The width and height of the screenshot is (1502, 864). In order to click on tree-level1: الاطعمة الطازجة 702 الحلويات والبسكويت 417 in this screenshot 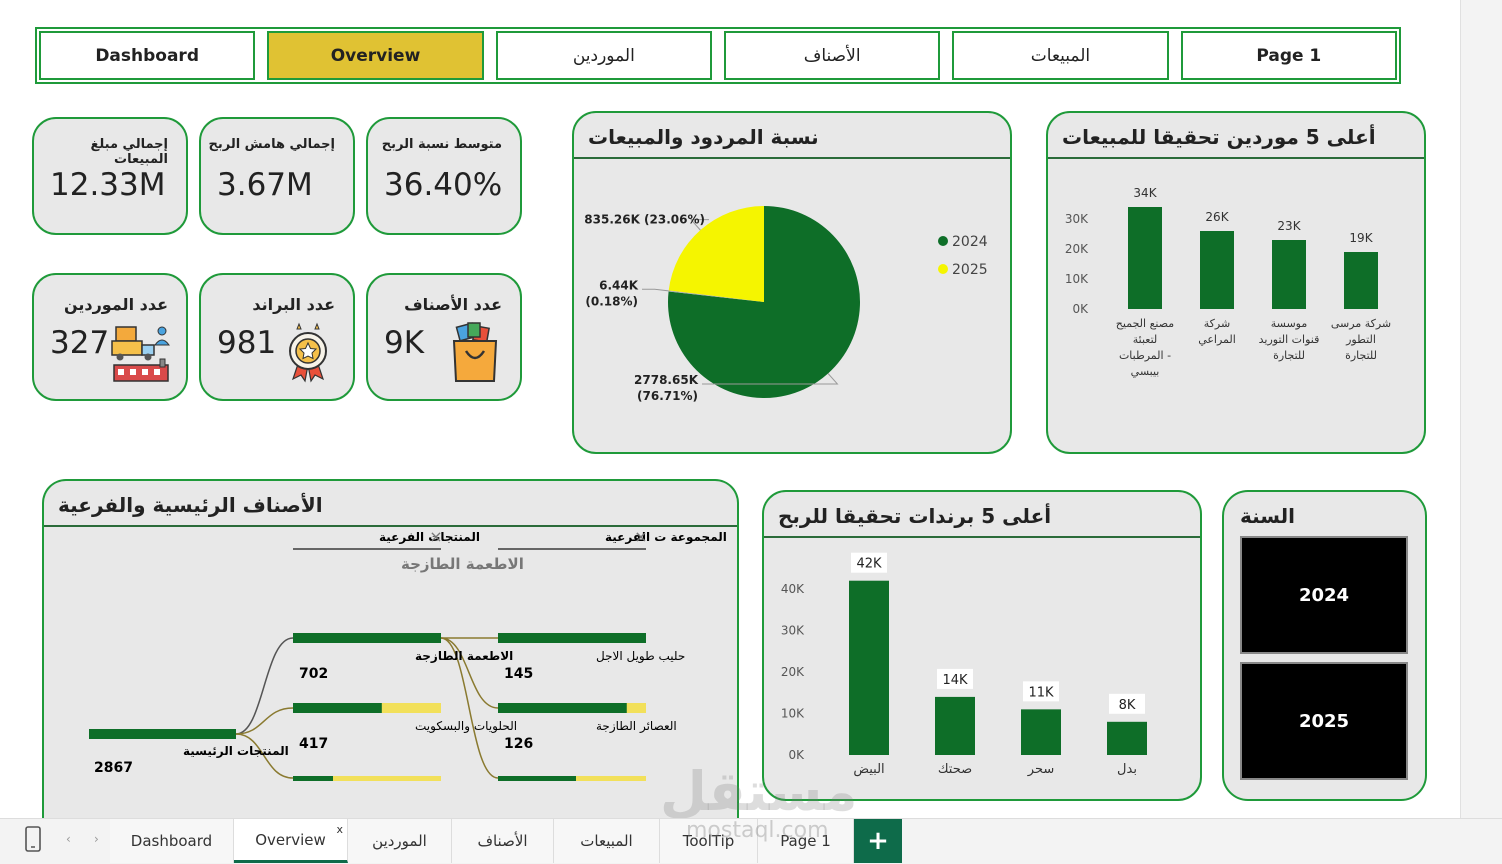, I will do `click(405, 692)`.